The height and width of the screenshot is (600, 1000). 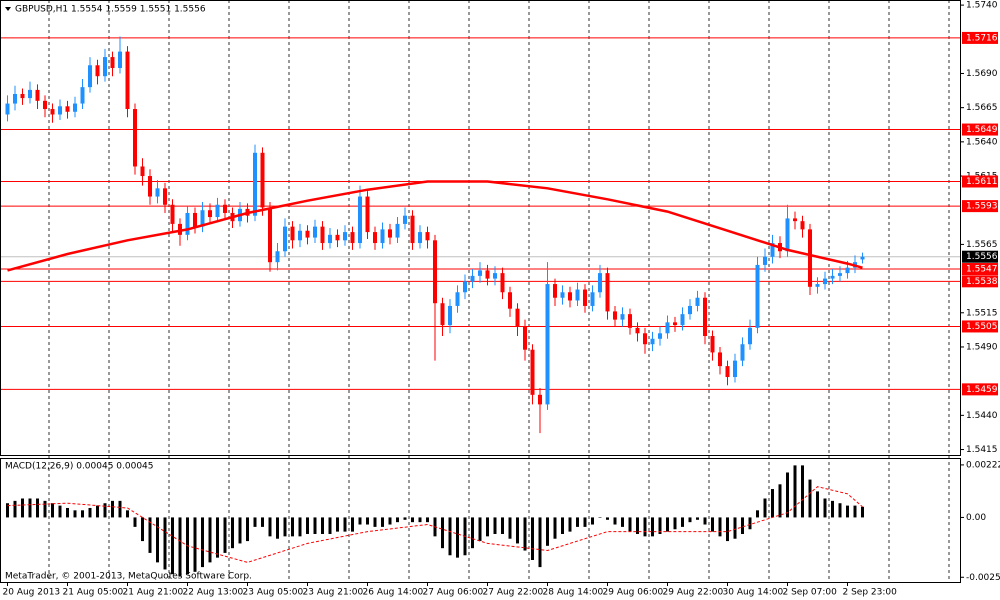 I want to click on y-tick-label: 0.00222, so click(x=983, y=465).